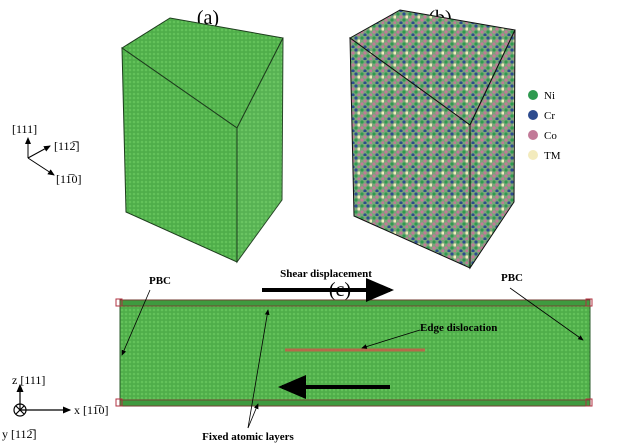 This screenshot has width=617, height=445. I want to click on axis-label: x [11̅0], so click(91, 410).